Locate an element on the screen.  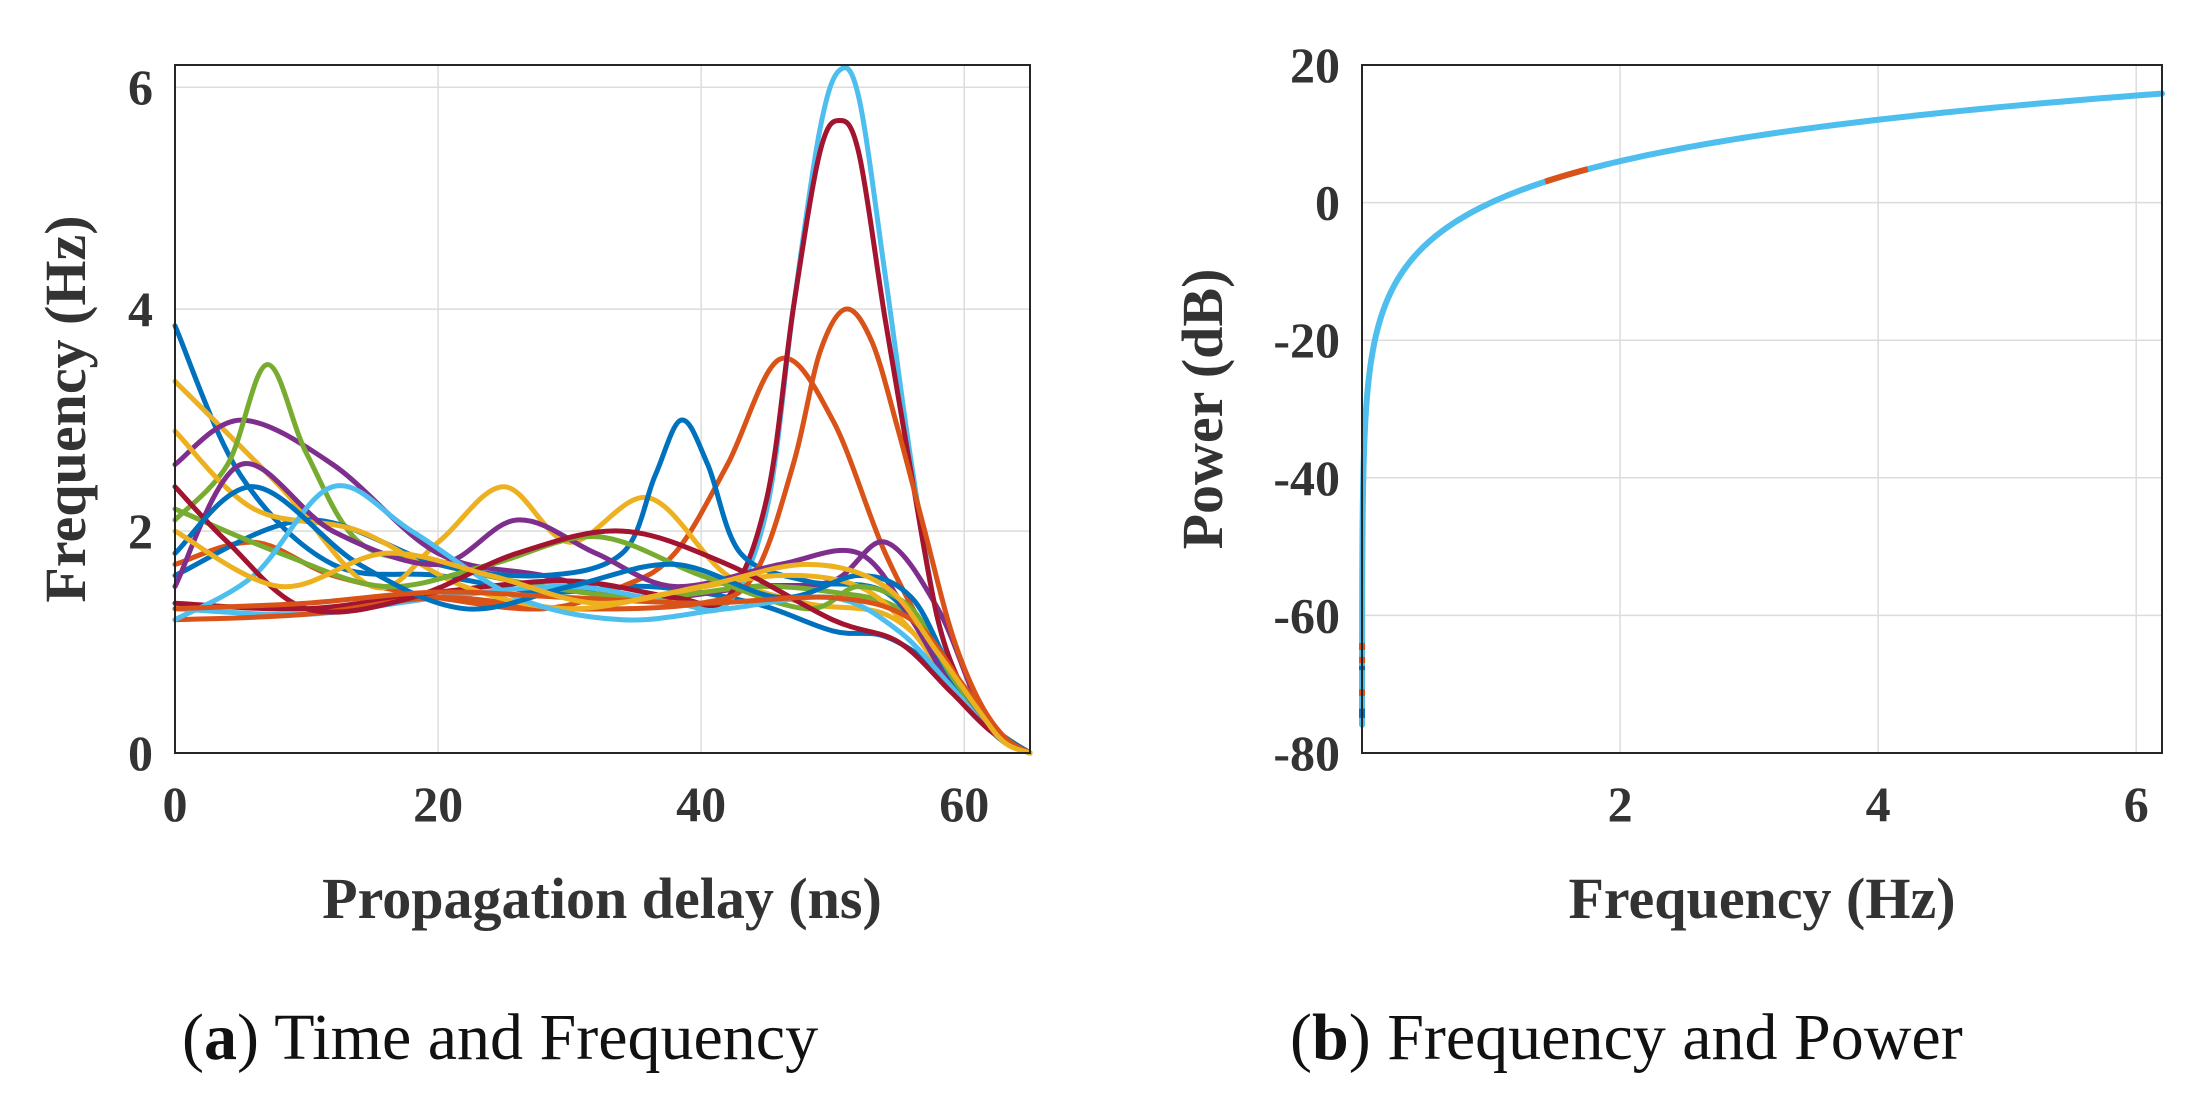
x-axis-label: Propagation delay (ns) is located at coordinates (602, 898).